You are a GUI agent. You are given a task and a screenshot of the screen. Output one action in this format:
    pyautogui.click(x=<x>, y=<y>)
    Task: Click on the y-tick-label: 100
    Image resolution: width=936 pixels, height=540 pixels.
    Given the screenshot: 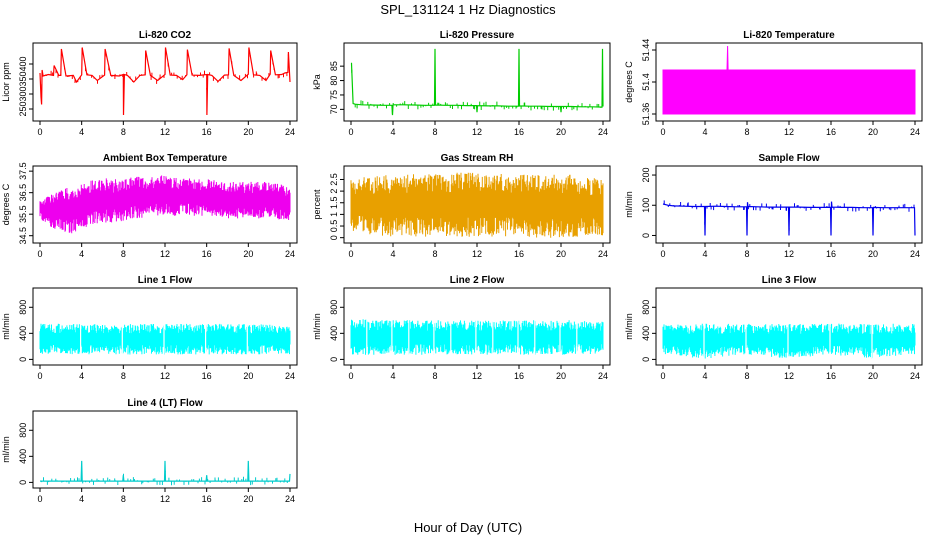 What is the action you would take?
    pyautogui.click(x=646, y=205)
    